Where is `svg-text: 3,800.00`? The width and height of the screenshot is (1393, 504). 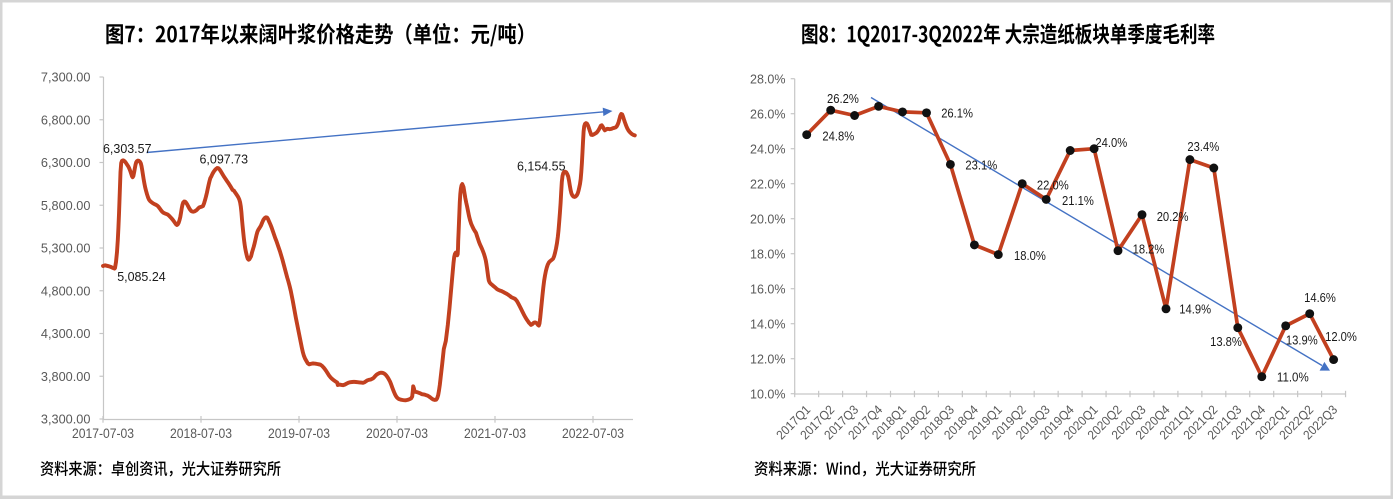
svg-text: 3,800.00 is located at coordinates (66, 376).